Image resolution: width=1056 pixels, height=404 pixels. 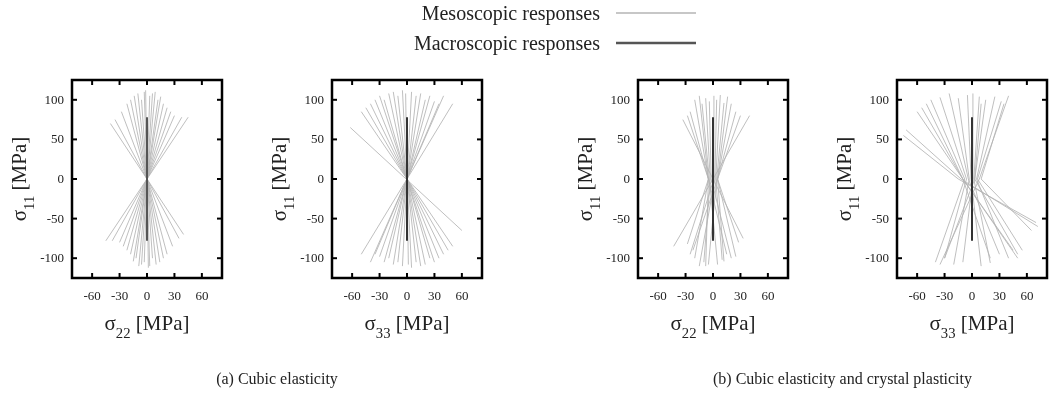 I want to click on text: (b) Cubic elasticity and crystal plasticity, so click(x=842, y=379).